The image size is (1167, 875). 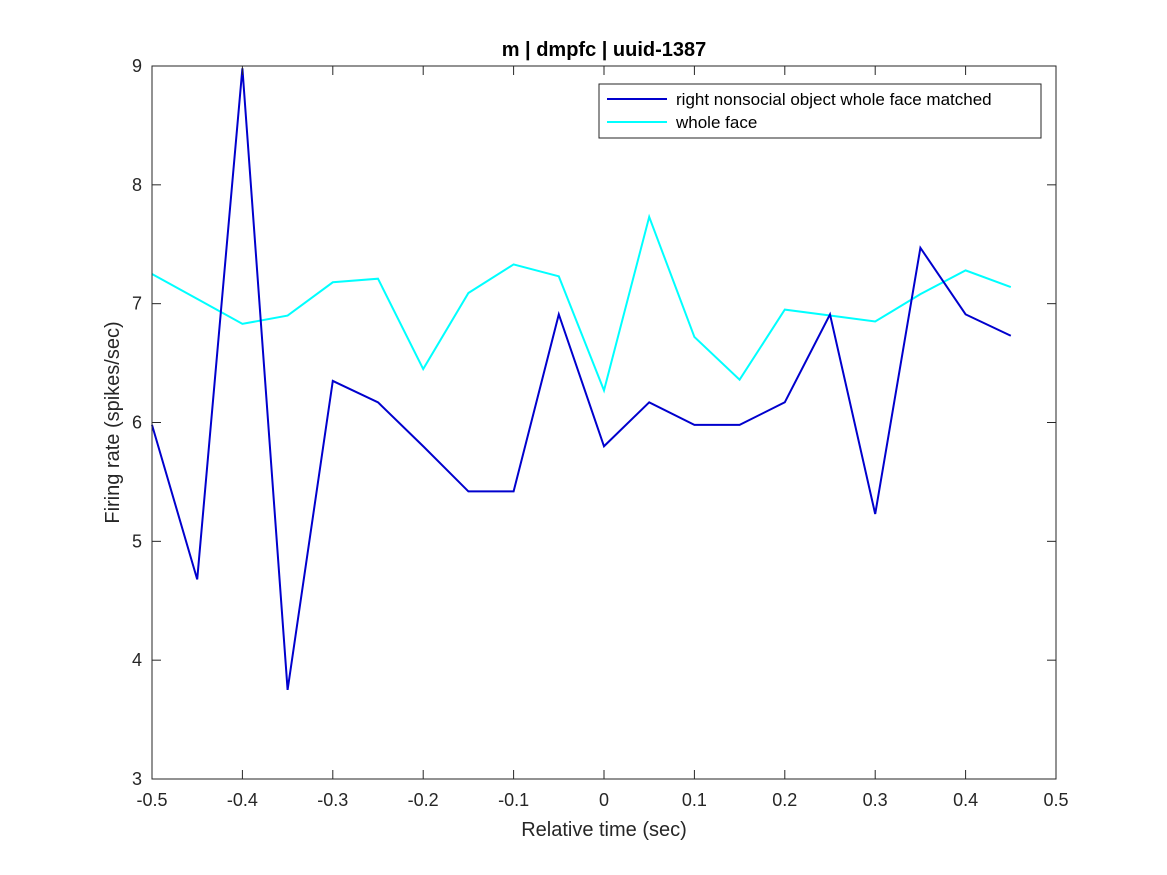 What do you see at coordinates (137, 779) in the screenshot?
I see `y-tick-label: 3` at bounding box center [137, 779].